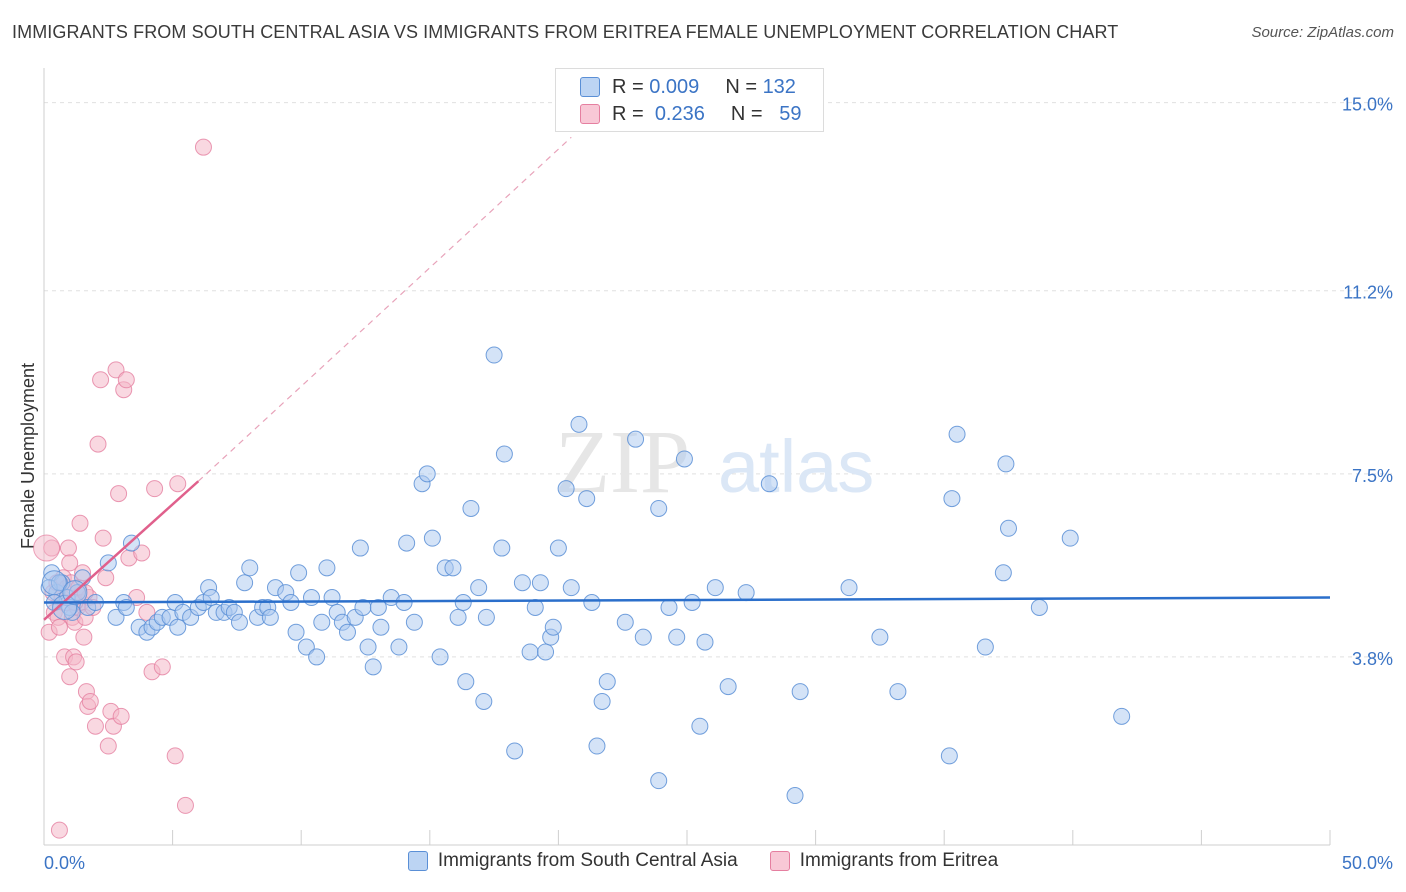 This screenshot has height=892, width=1406. I want to click on y-tick-label: 11.2%, so click(1368, 293).